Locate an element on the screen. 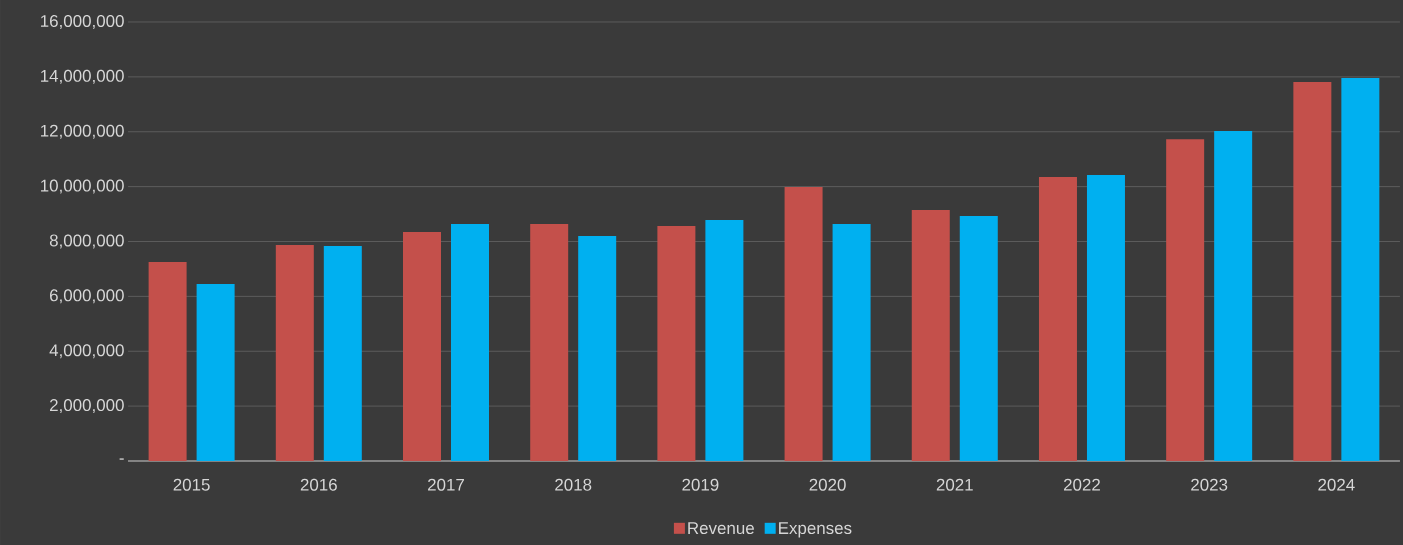  y-tick-label: - is located at coordinates (121, 459).